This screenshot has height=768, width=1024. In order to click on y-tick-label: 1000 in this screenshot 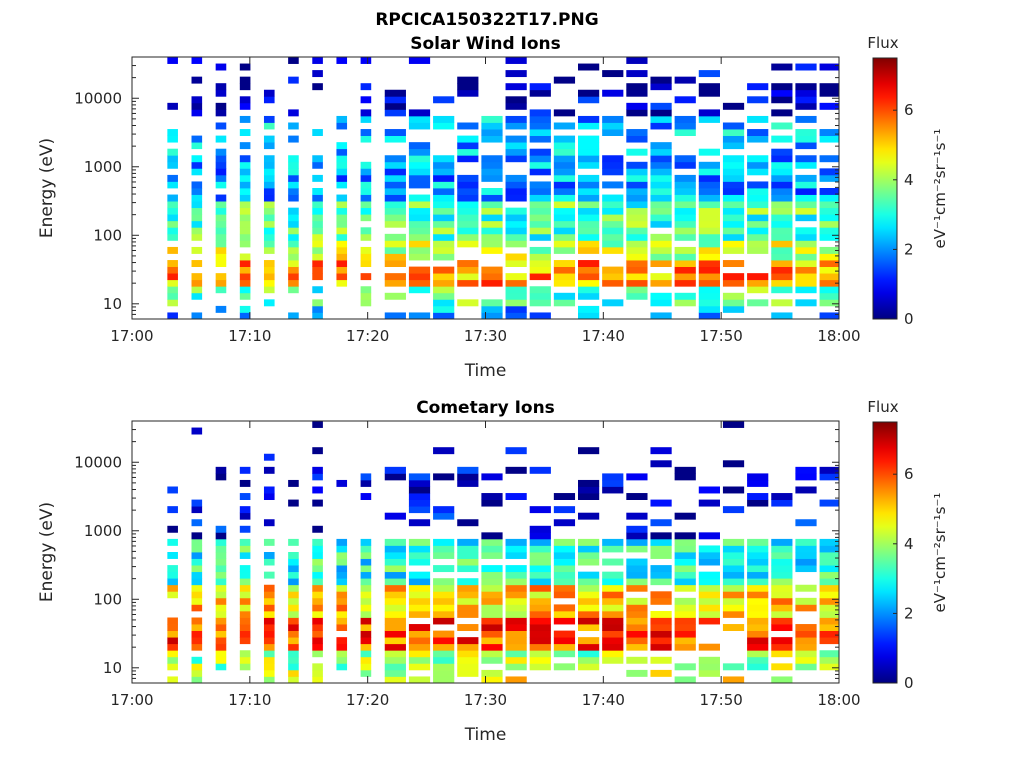, I will do `click(103, 167)`.